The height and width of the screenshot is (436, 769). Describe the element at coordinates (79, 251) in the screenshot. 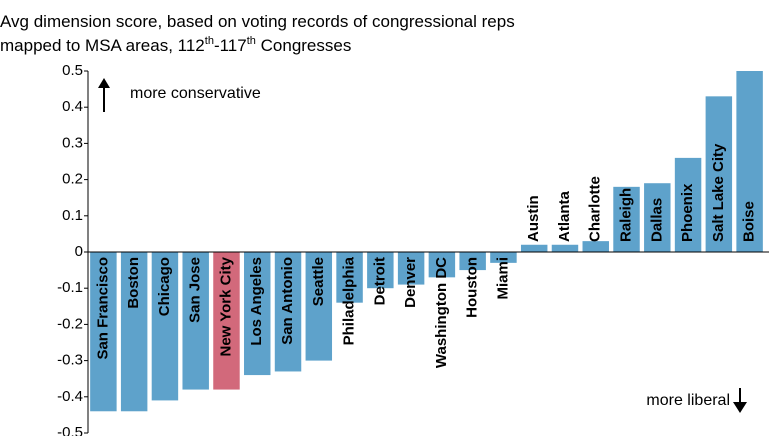

I see `y-tick-label: 0` at that location.